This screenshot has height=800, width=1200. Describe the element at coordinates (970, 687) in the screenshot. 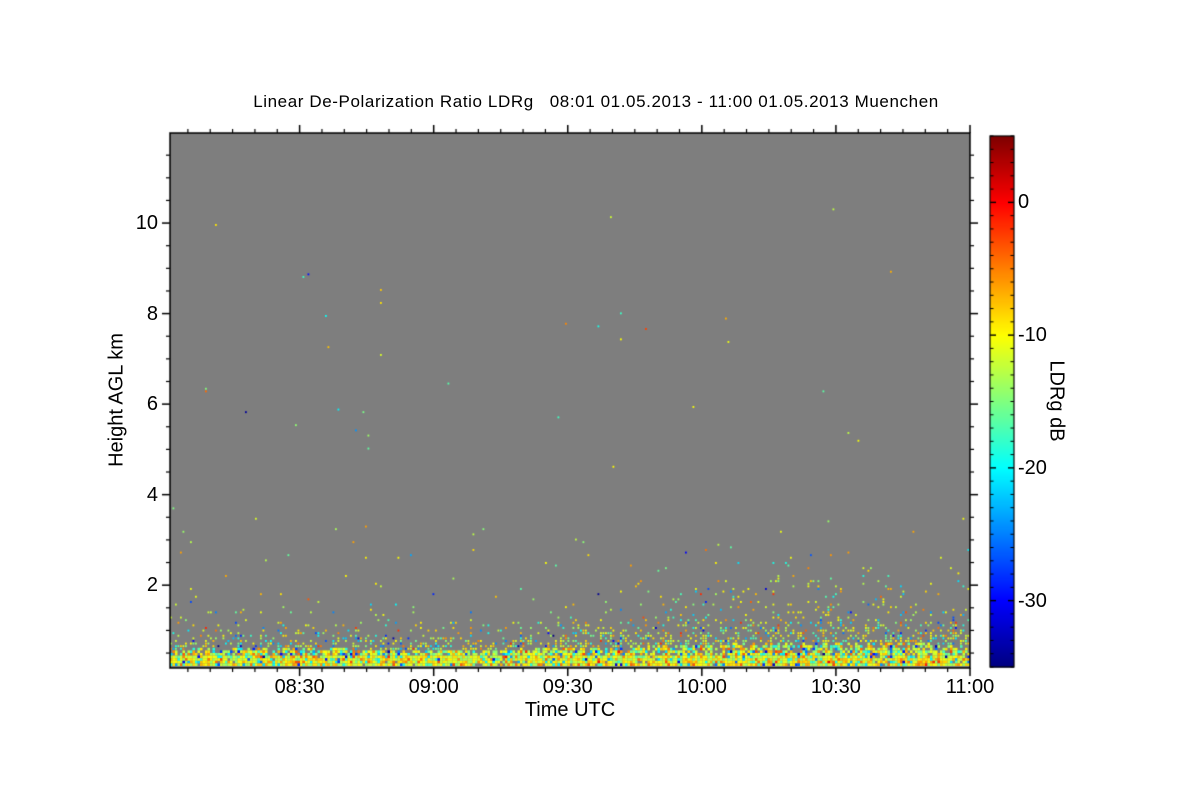

I see `x-tick-label: 11:00` at that location.